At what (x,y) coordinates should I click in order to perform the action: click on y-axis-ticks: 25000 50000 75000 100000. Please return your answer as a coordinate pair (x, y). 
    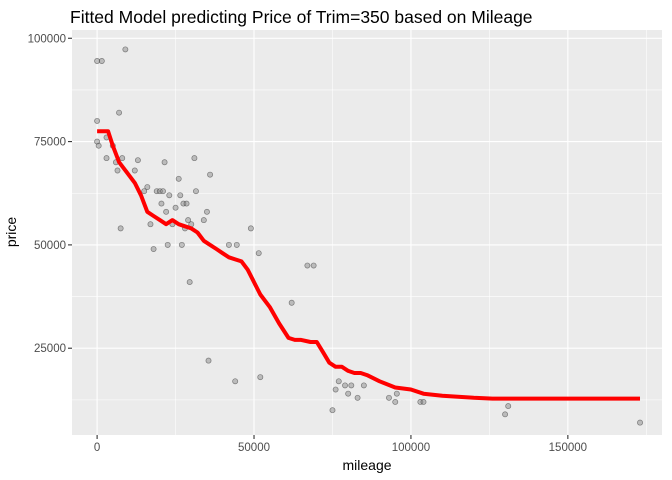
    Looking at the image, I should click on (50, 194).